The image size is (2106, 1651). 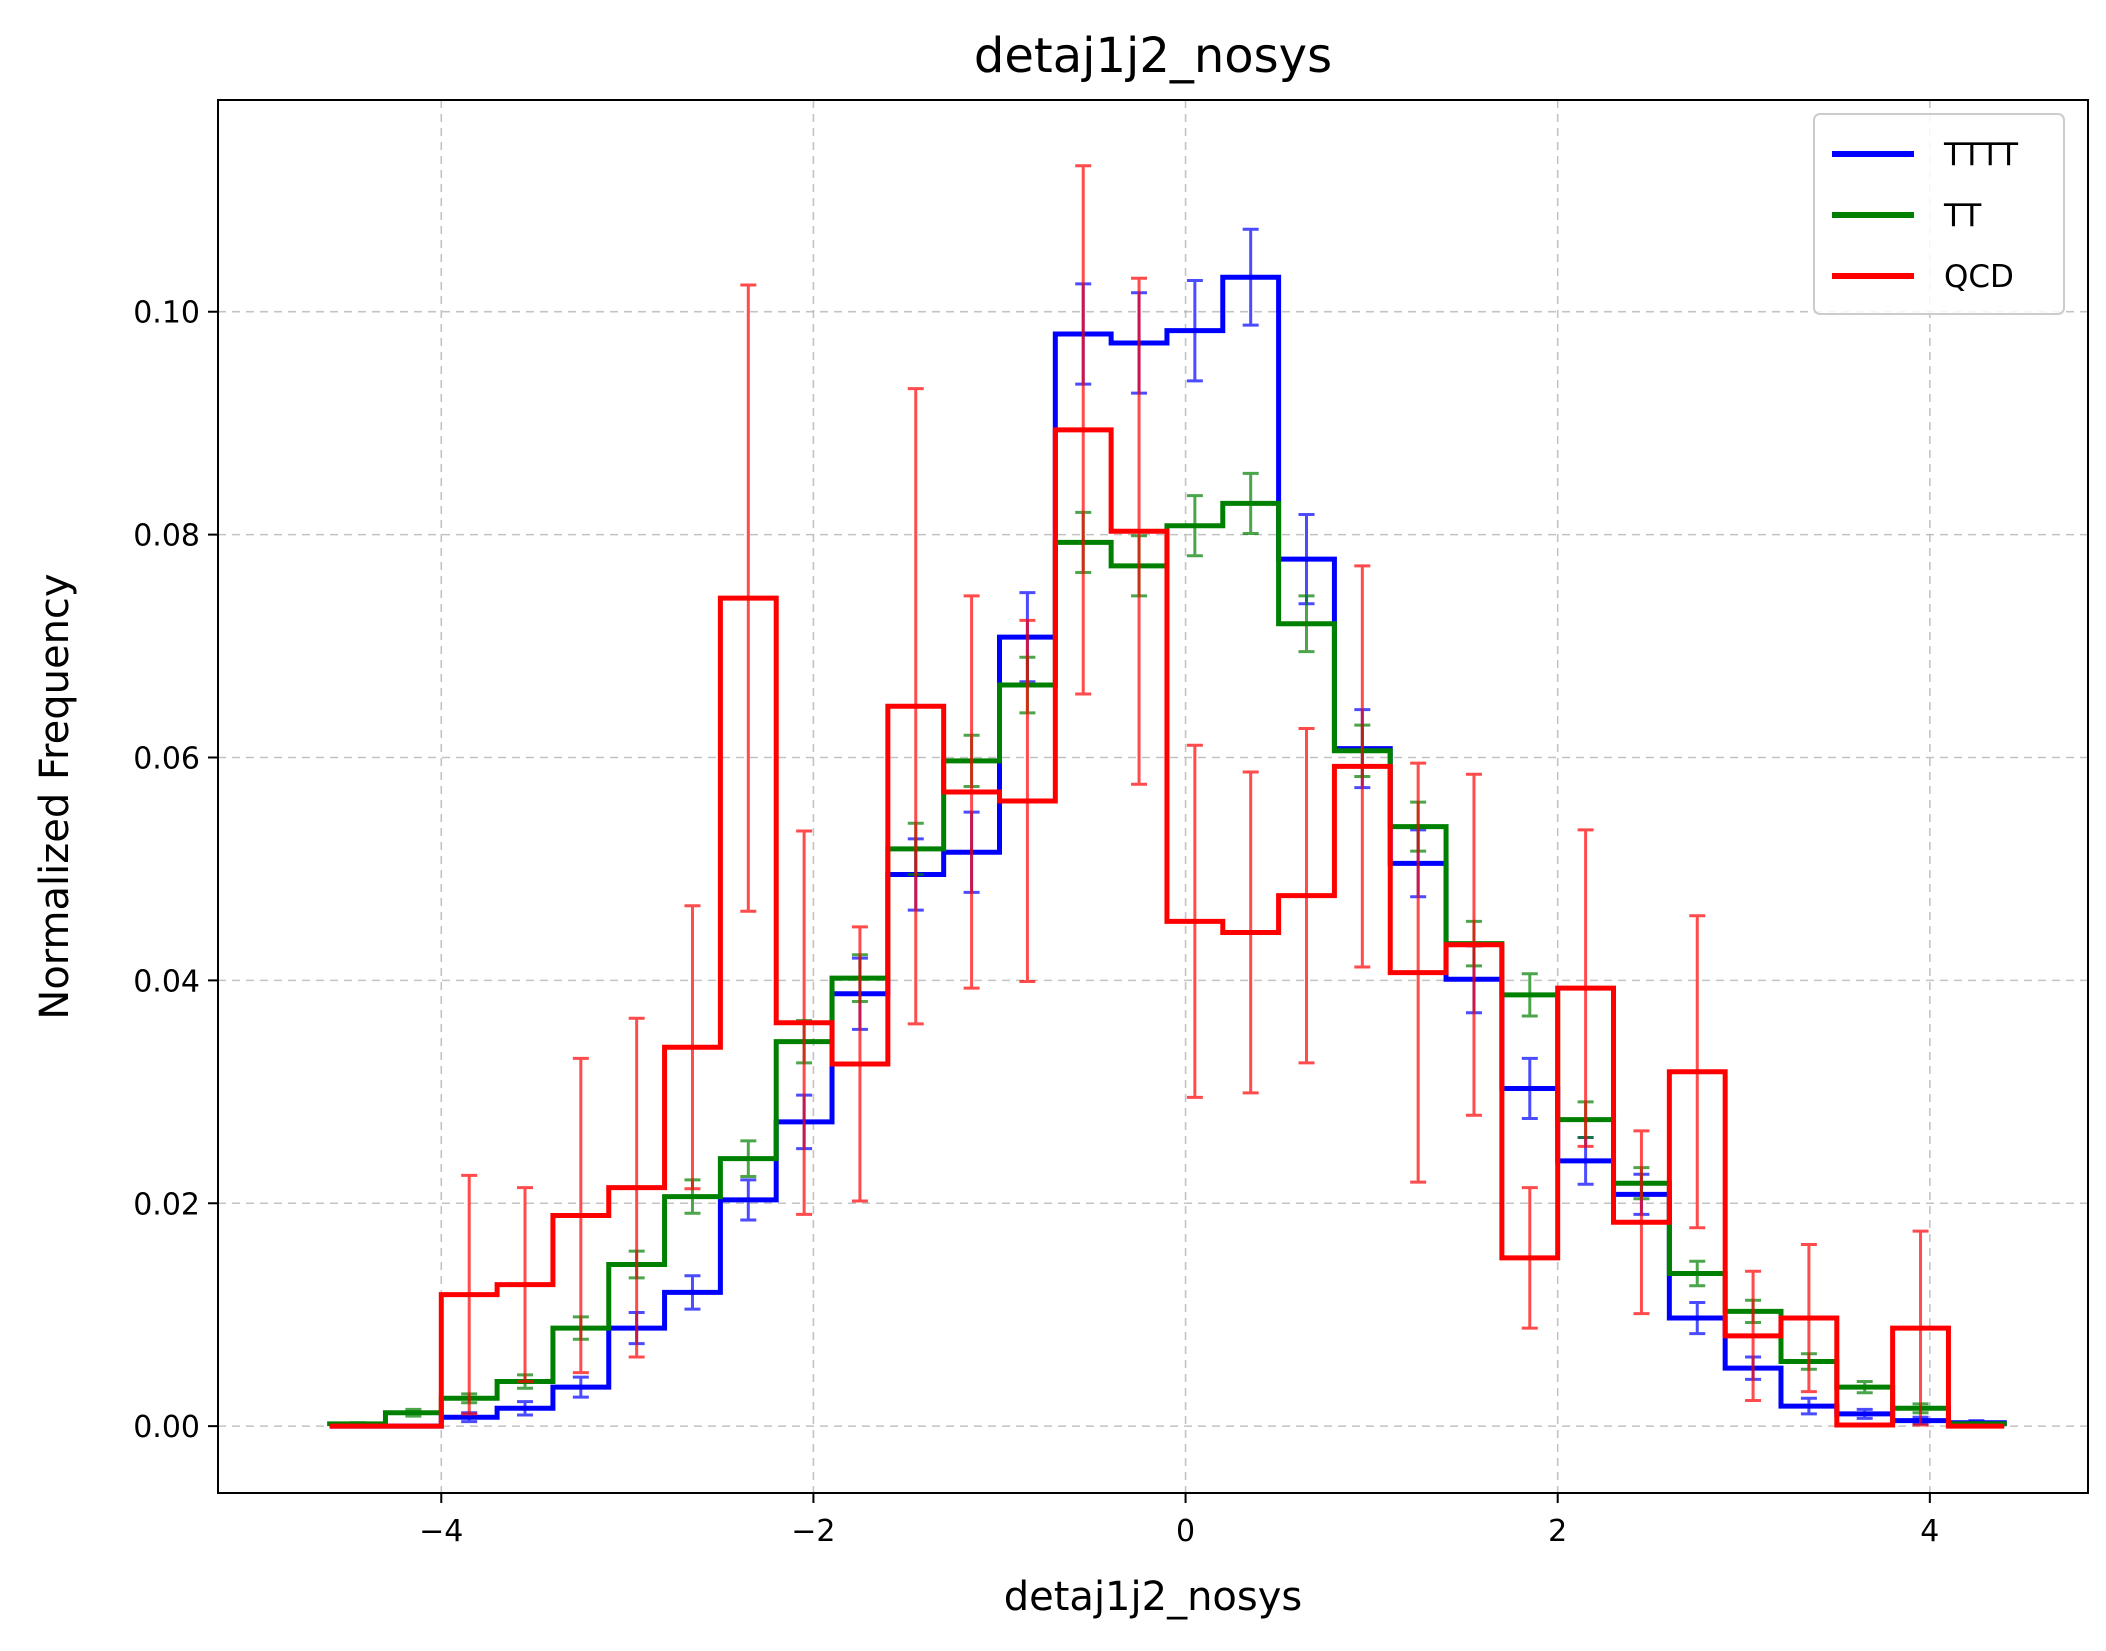 What do you see at coordinates (1981, 155) in the screenshot?
I see `legend-label: TTTT` at bounding box center [1981, 155].